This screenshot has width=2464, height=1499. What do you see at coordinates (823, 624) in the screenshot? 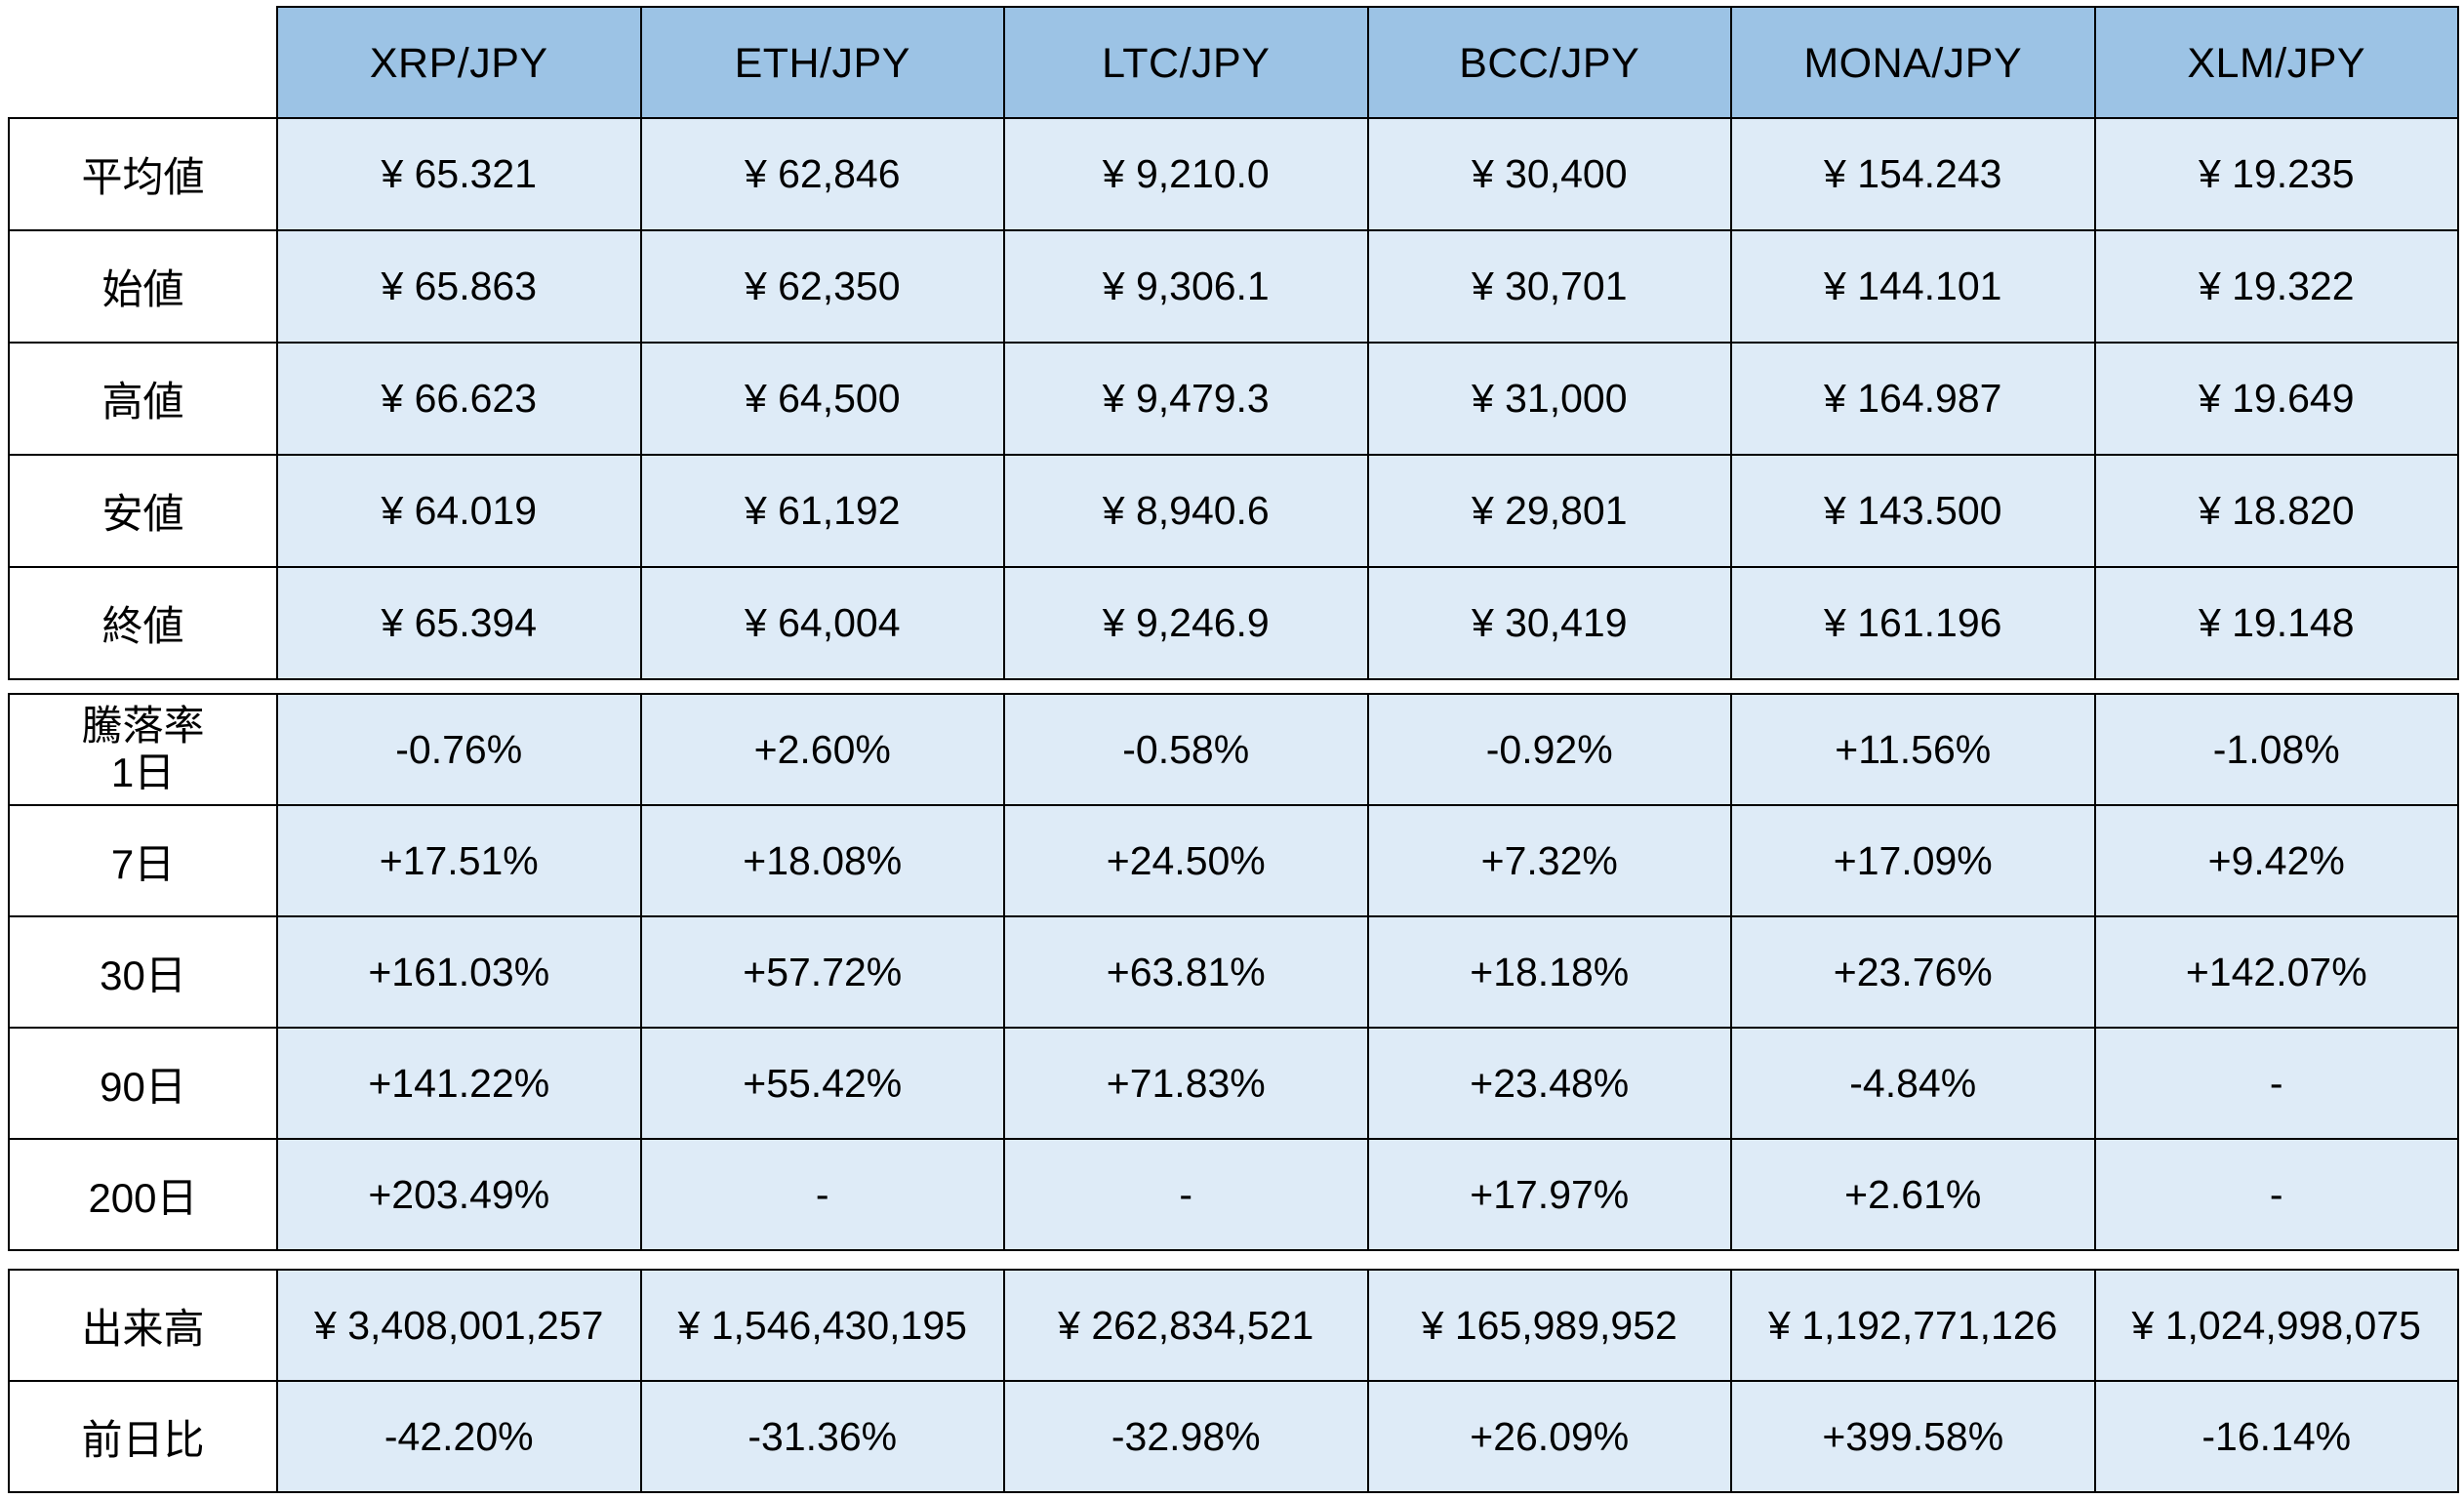
I see `price-cell: ¥ 64,004` at bounding box center [823, 624].